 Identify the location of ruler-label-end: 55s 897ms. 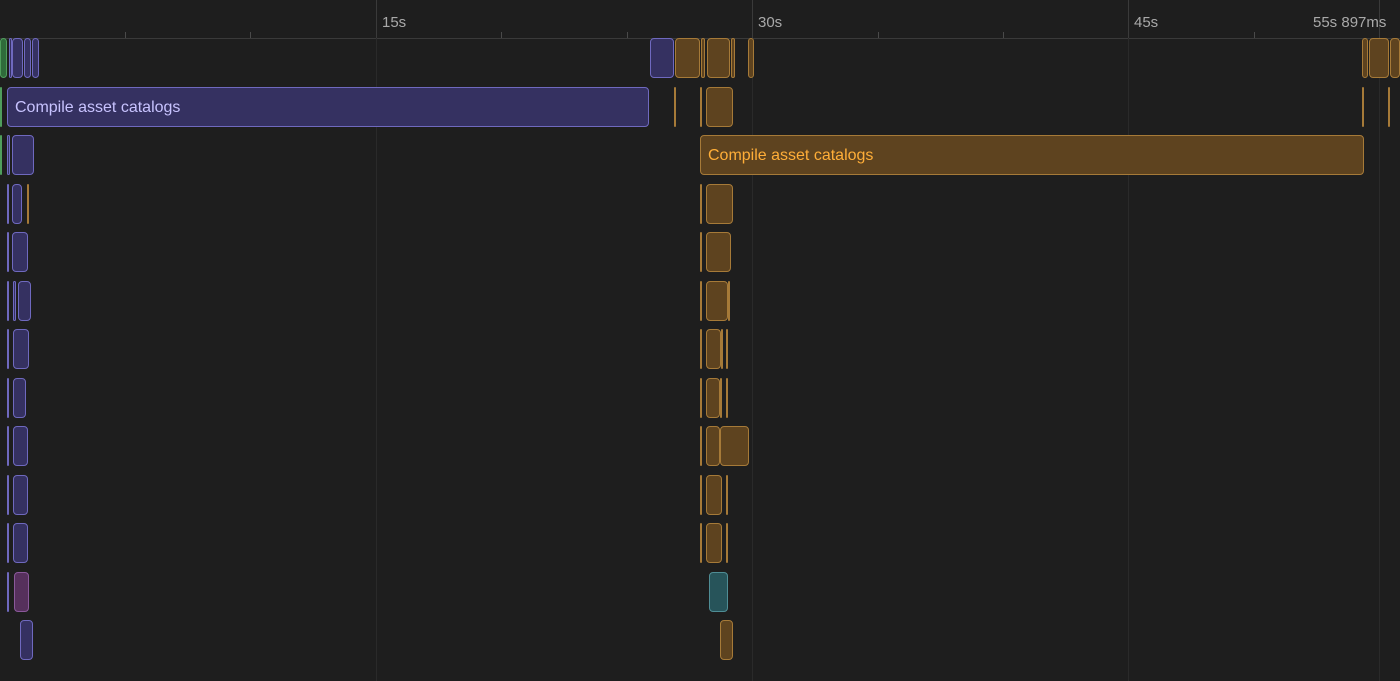
(1350, 22).